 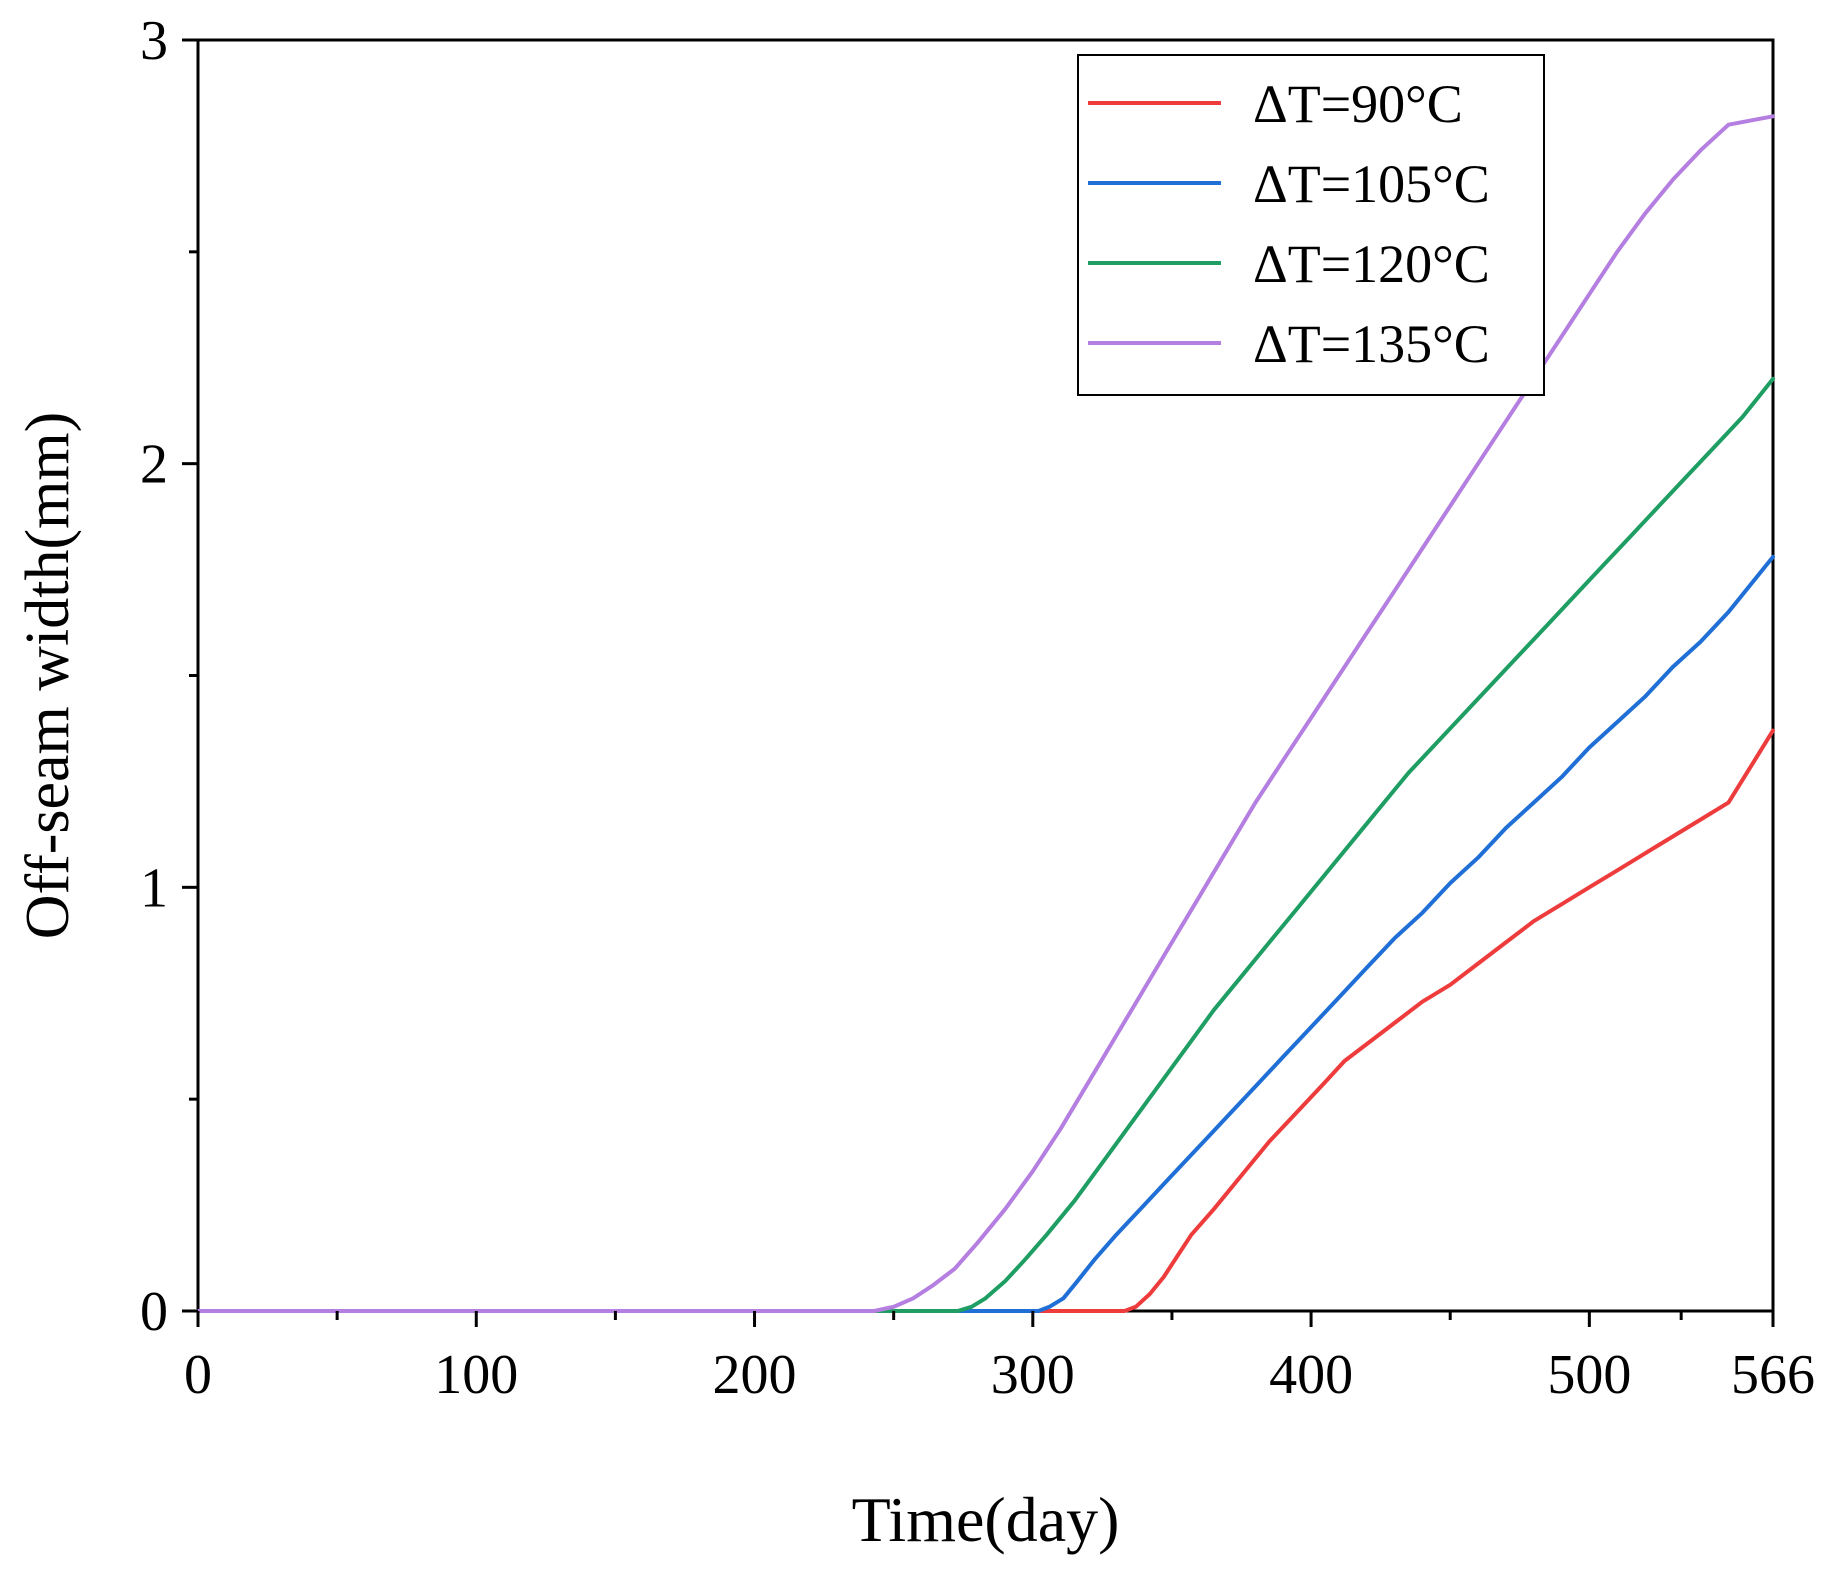 I want to click on y-tick-label: 3, so click(x=154, y=41).